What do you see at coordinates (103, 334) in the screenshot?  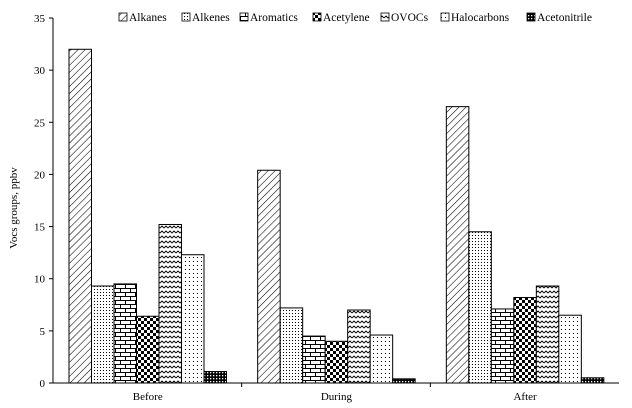 I see `bar-alkenes-before` at bounding box center [103, 334].